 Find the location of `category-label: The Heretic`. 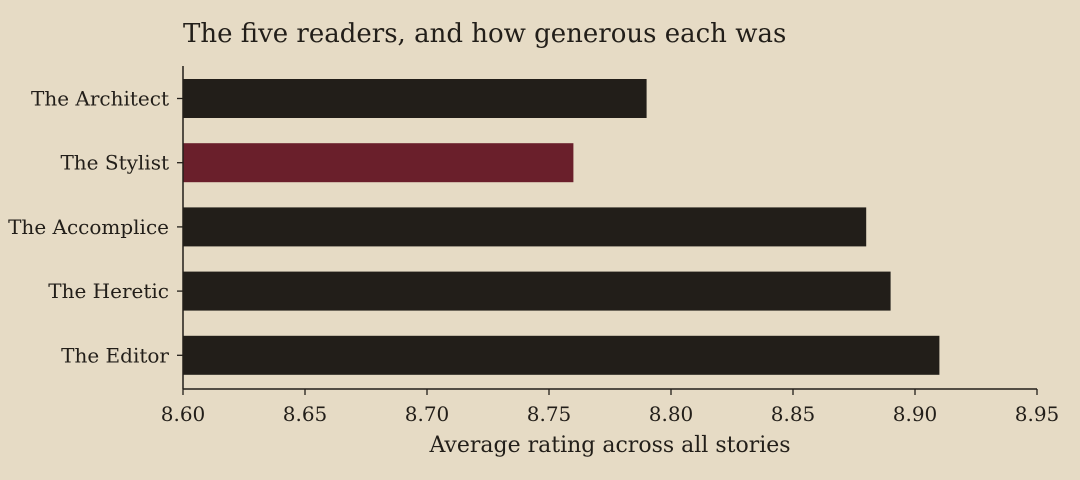

category-label: The Heretic is located at coordinates (108, 291).